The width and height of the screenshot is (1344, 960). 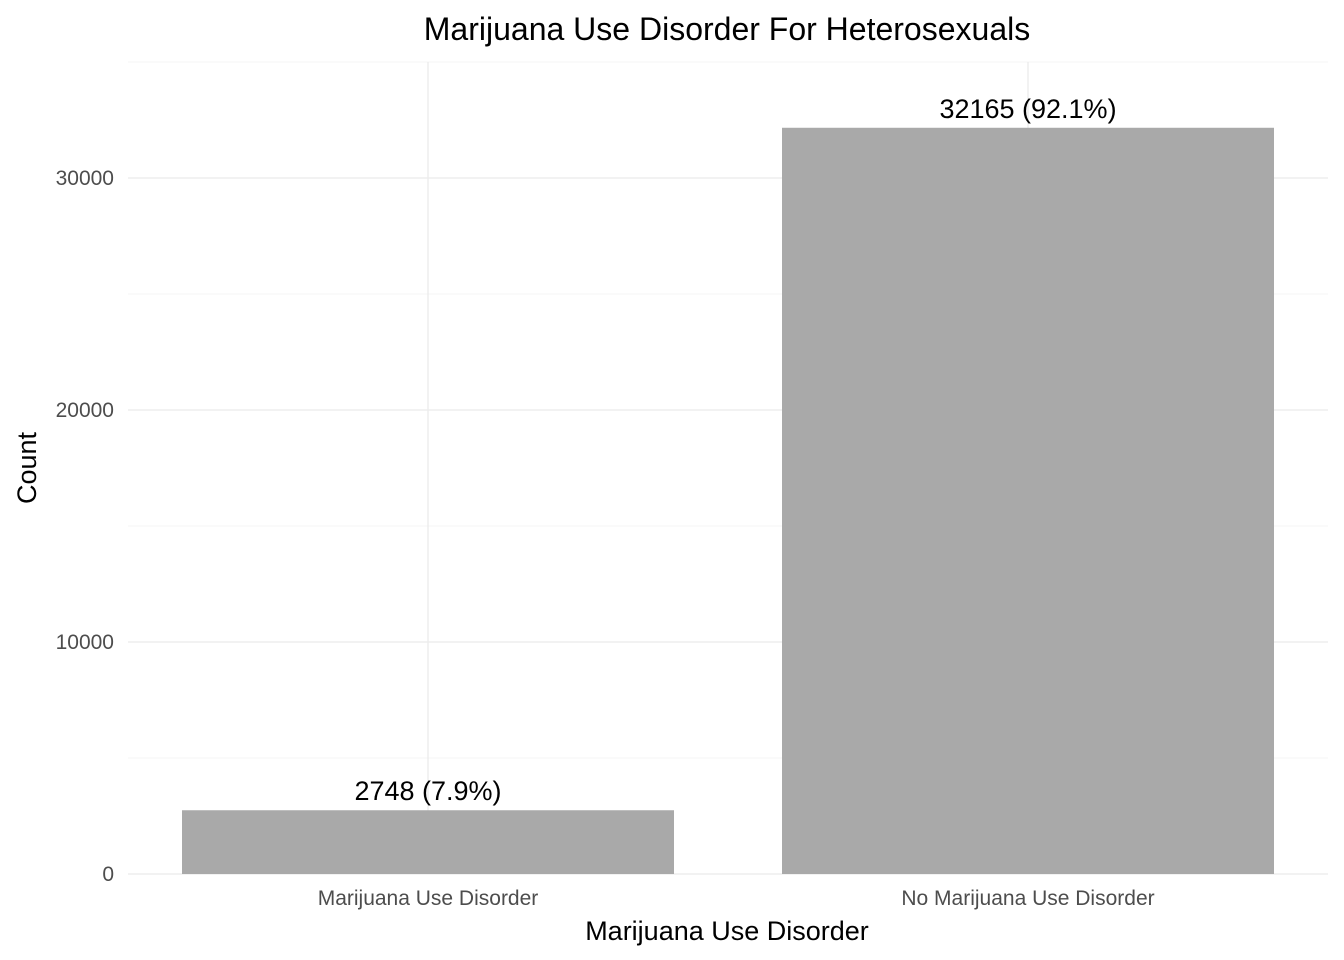 I want to click on bar, so click(x=428, y=842).